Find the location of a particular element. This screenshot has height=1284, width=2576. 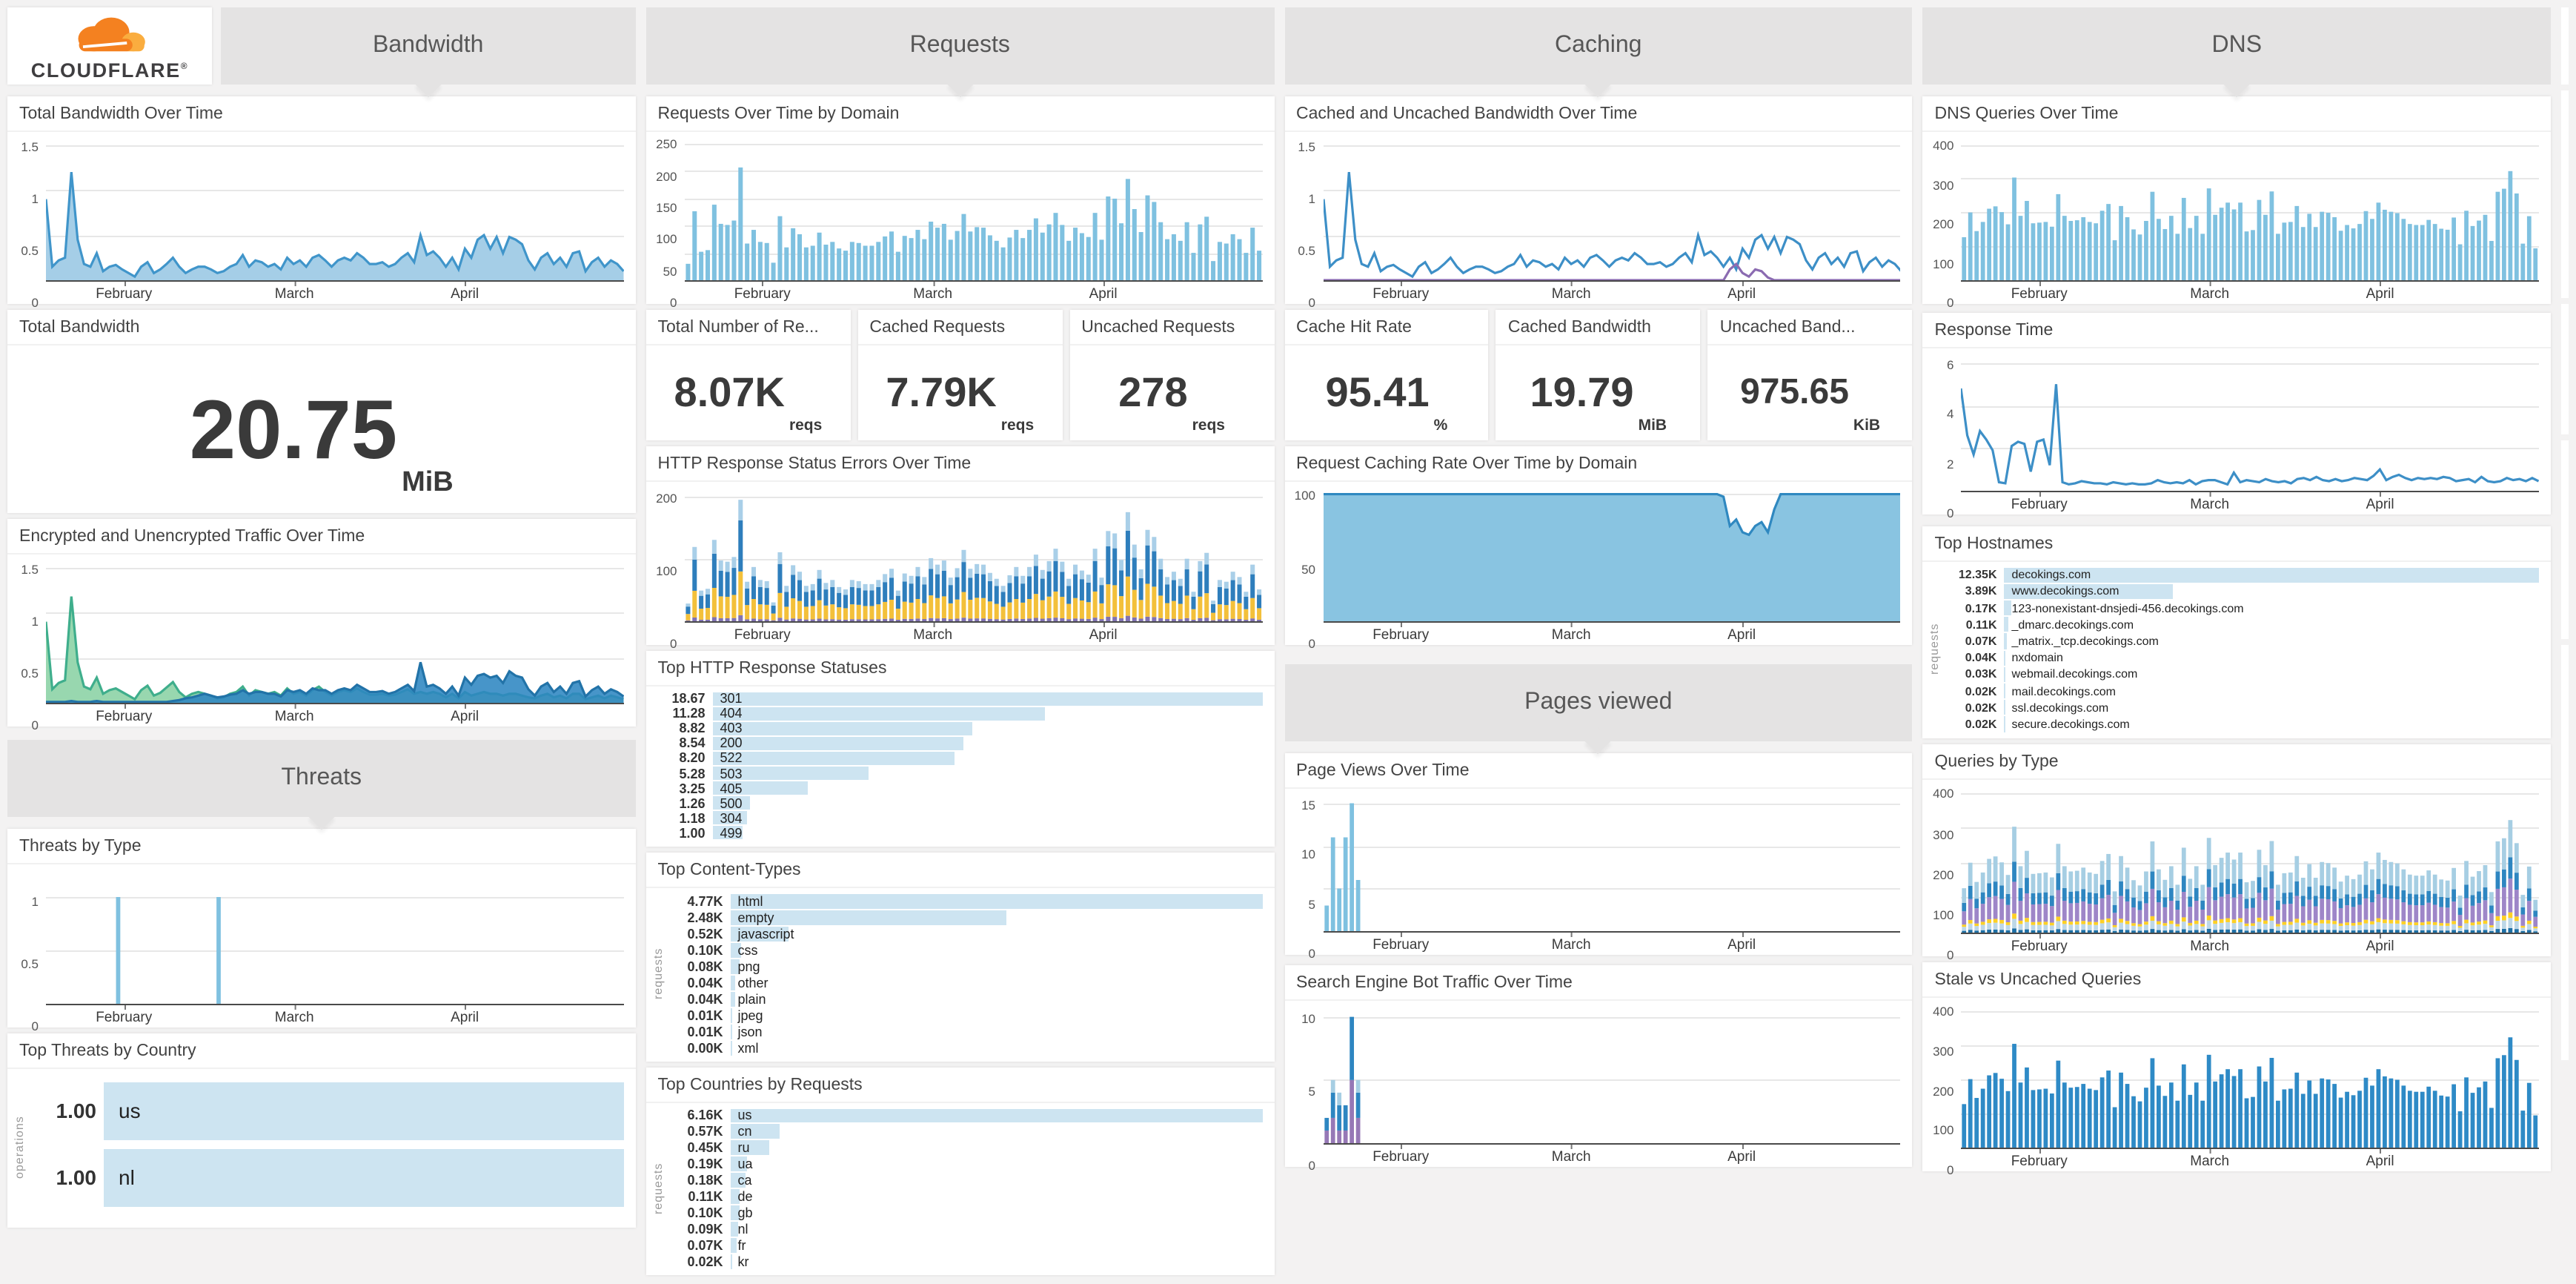

row-label: xml is located at coordinates (748, 1047).